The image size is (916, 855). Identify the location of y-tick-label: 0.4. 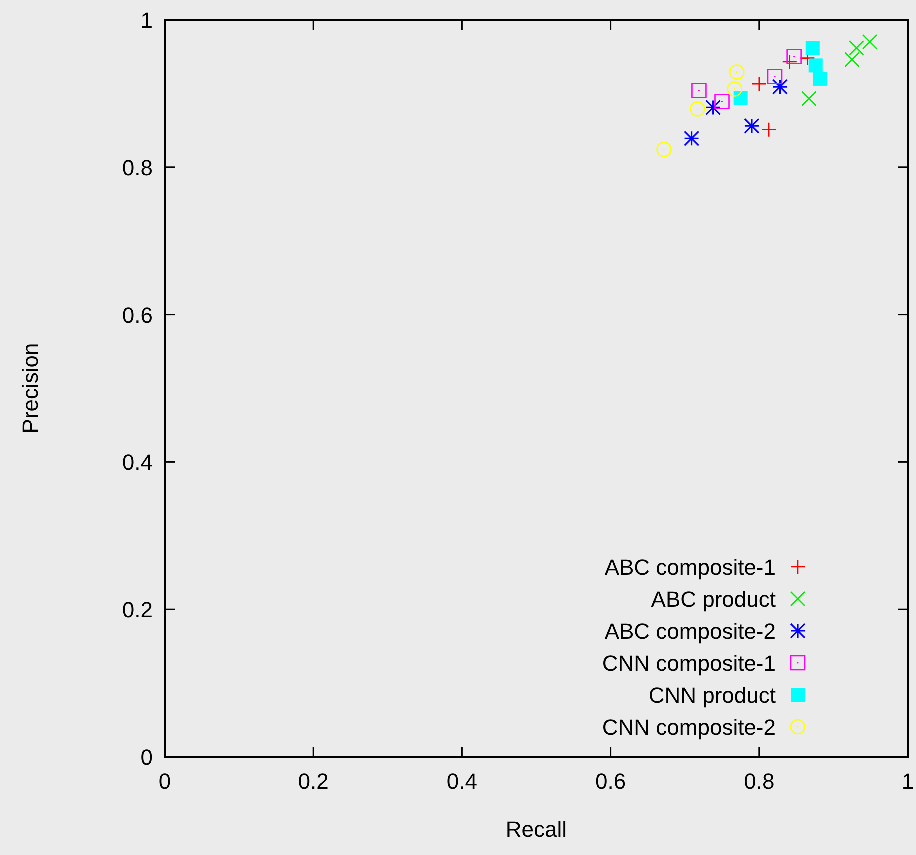
(137, 463).